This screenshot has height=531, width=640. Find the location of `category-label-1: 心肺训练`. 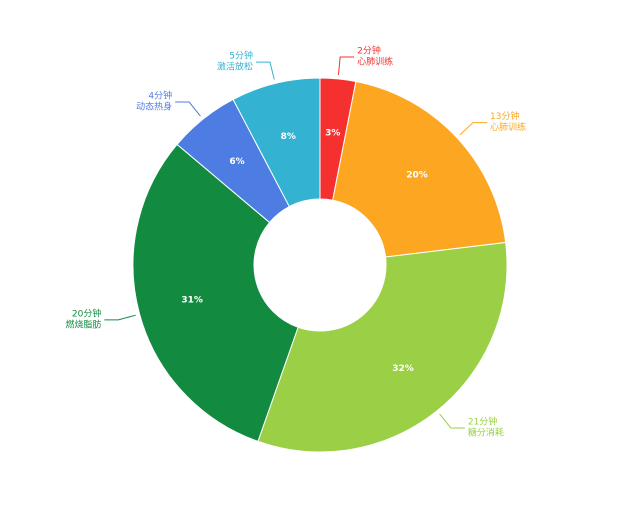

category-label-1: 心肺训练 is located at coordinates (508, 127).